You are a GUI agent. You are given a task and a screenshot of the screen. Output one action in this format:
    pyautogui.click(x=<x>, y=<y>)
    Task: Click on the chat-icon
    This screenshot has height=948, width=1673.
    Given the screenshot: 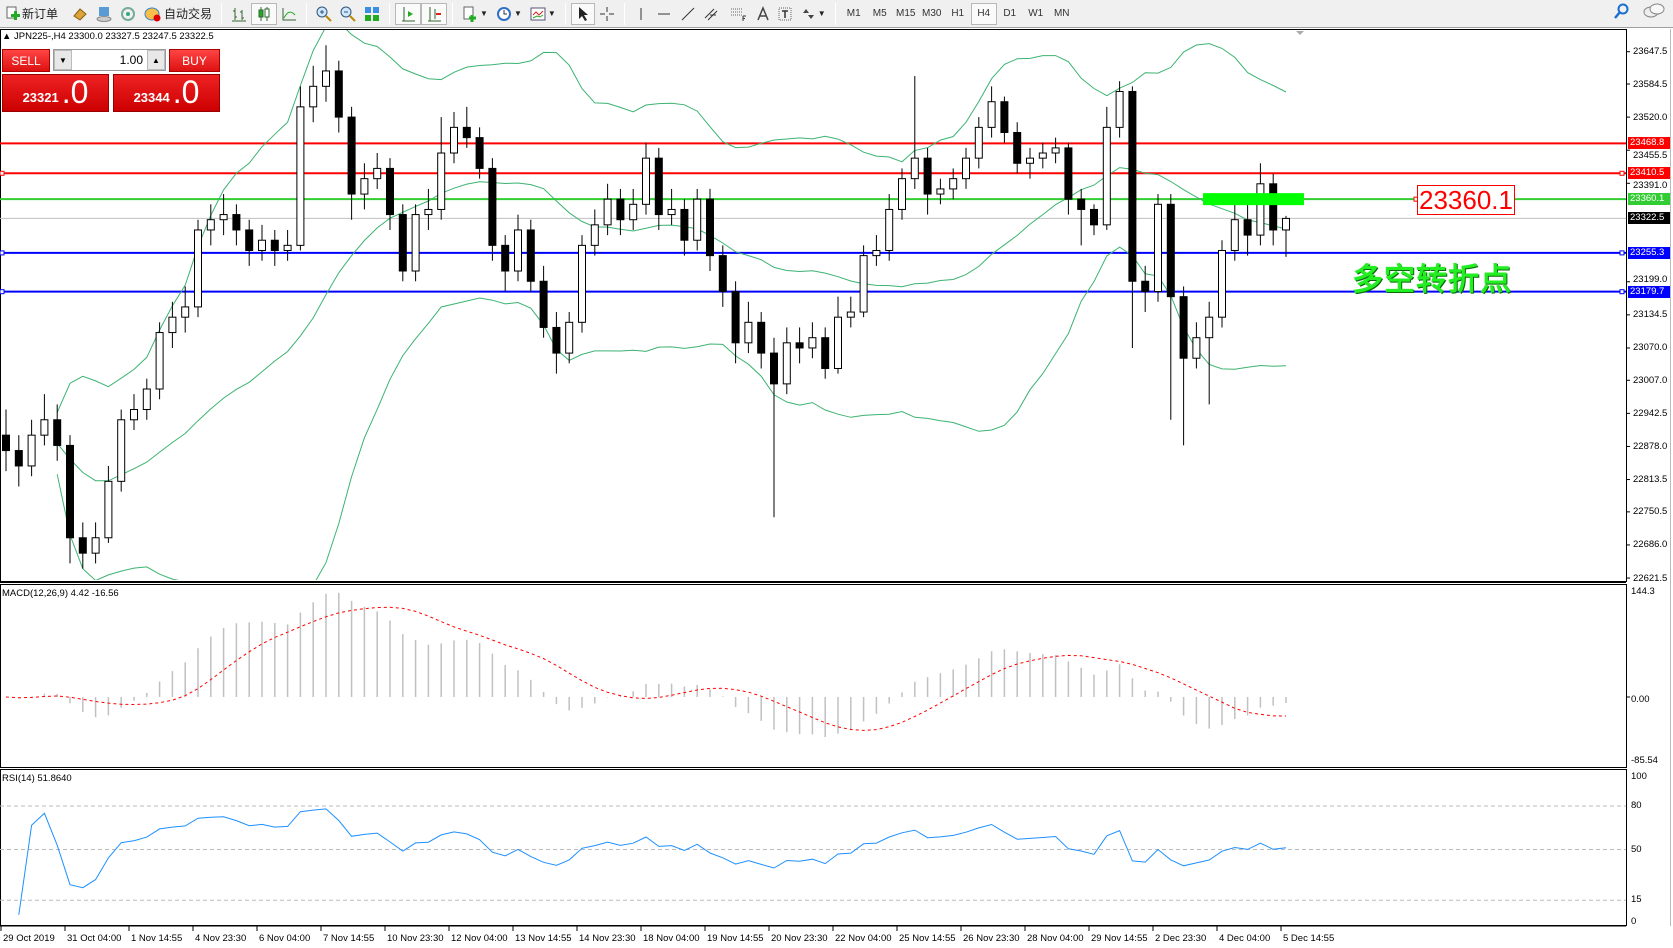 What is the action you would take?
    pyautogui.click(x=1654, y=12)
    